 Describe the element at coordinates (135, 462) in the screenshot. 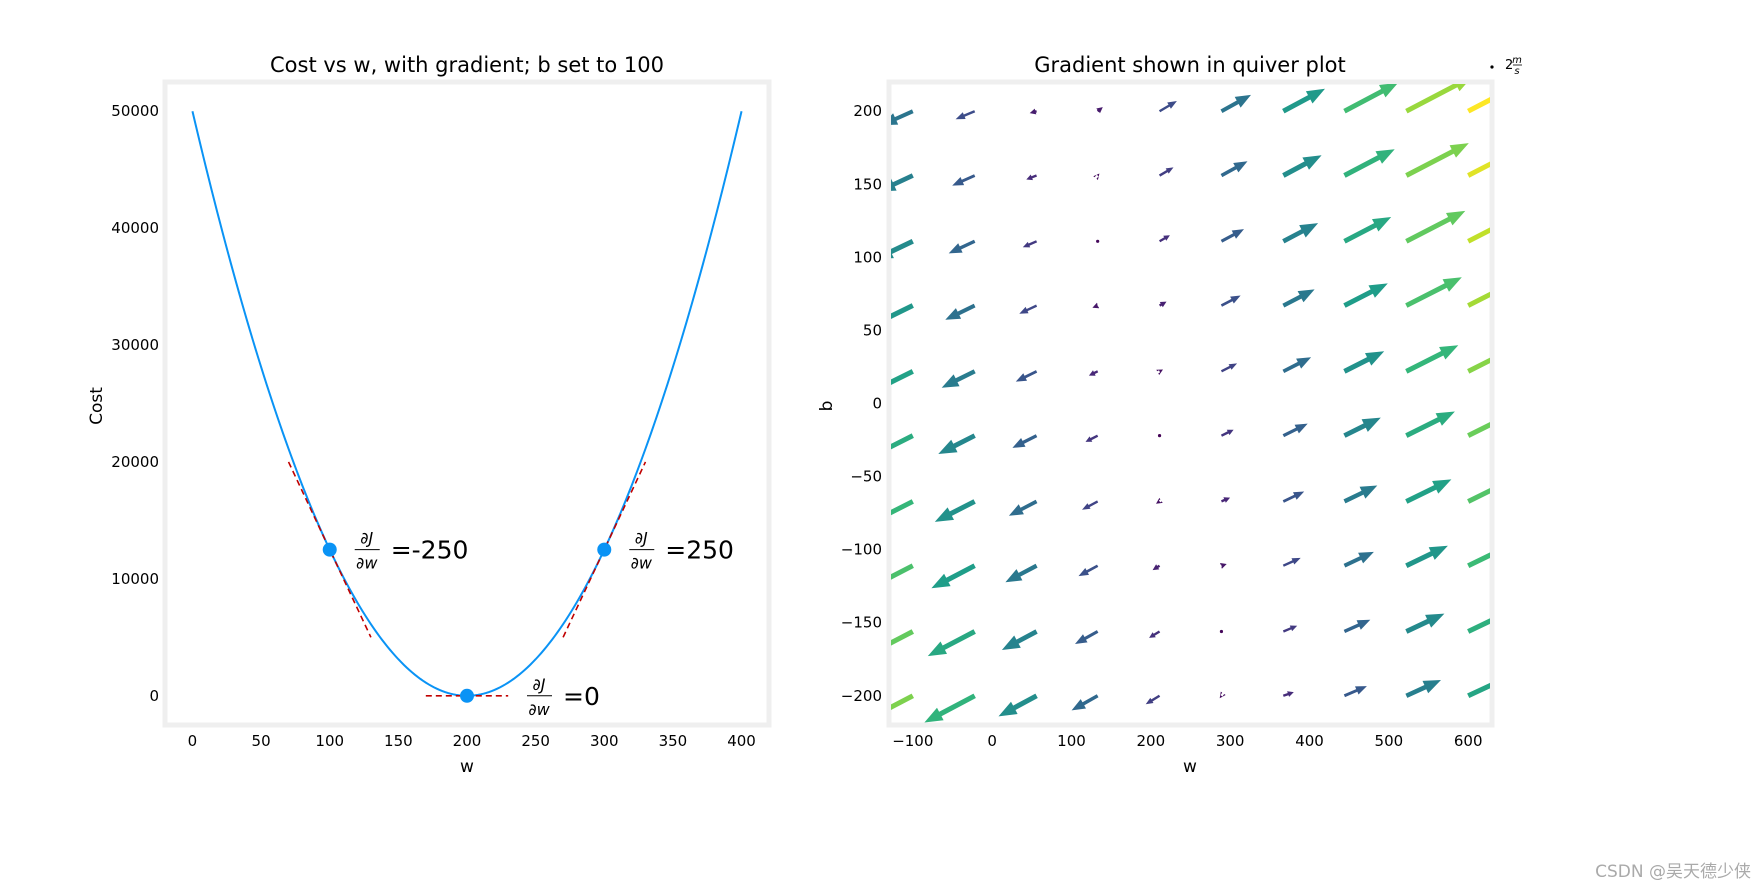

I see `y-tick-label: 20000` at that location.